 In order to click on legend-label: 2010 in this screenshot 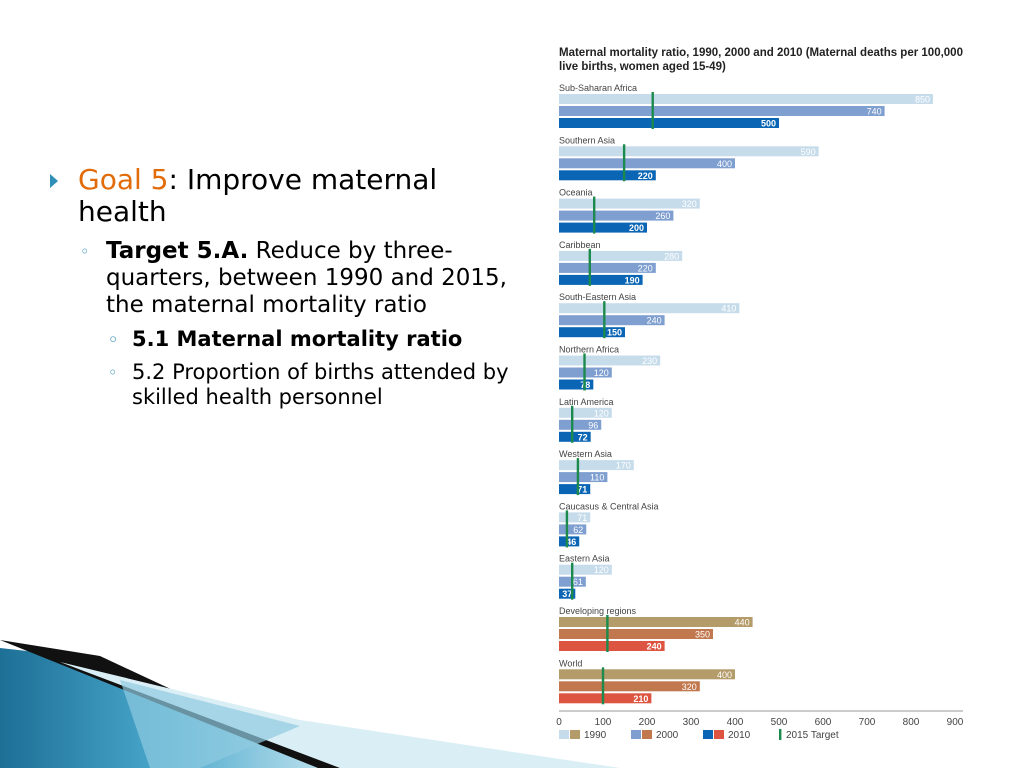, I will do `click(739, 735)`.